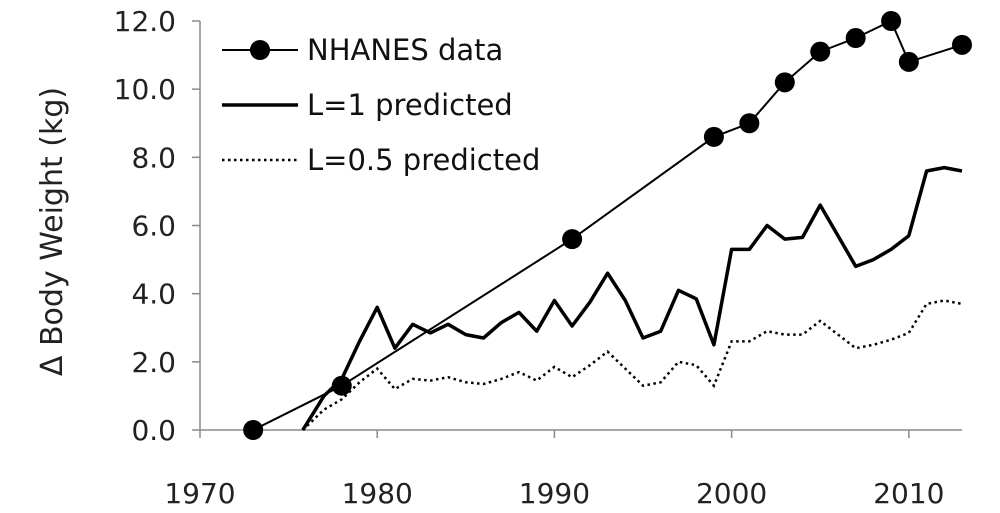  I want to click on legend: NHANES data L=1 predicted L=0.5 predicted, so click(381, 105).